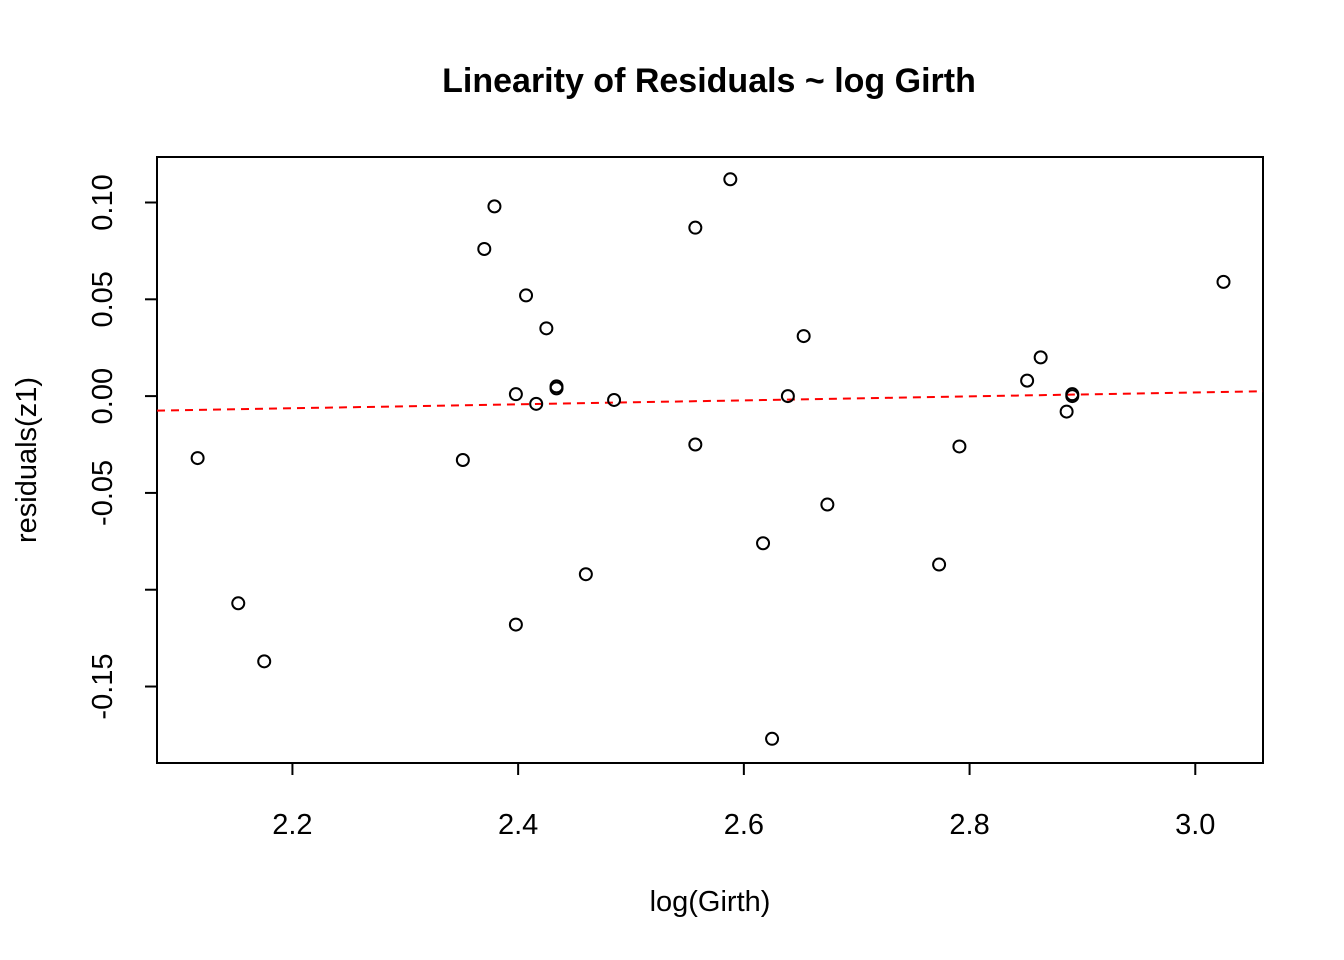  I want to click on y-axis-label: residuals(z1), so click(27, 460).